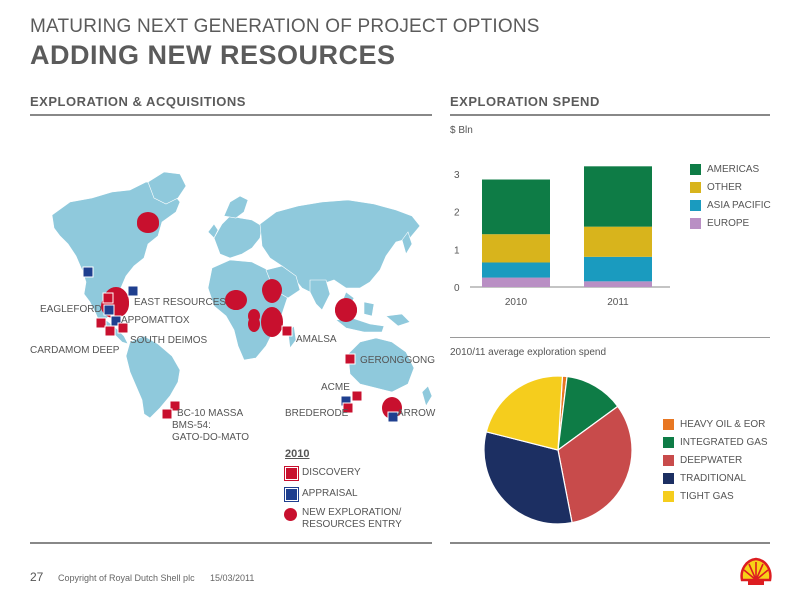 Image resolution: width=800 pixels, height=600 pixels. I want to click on legend-label: TIGHT GAS, so click(707, 496).